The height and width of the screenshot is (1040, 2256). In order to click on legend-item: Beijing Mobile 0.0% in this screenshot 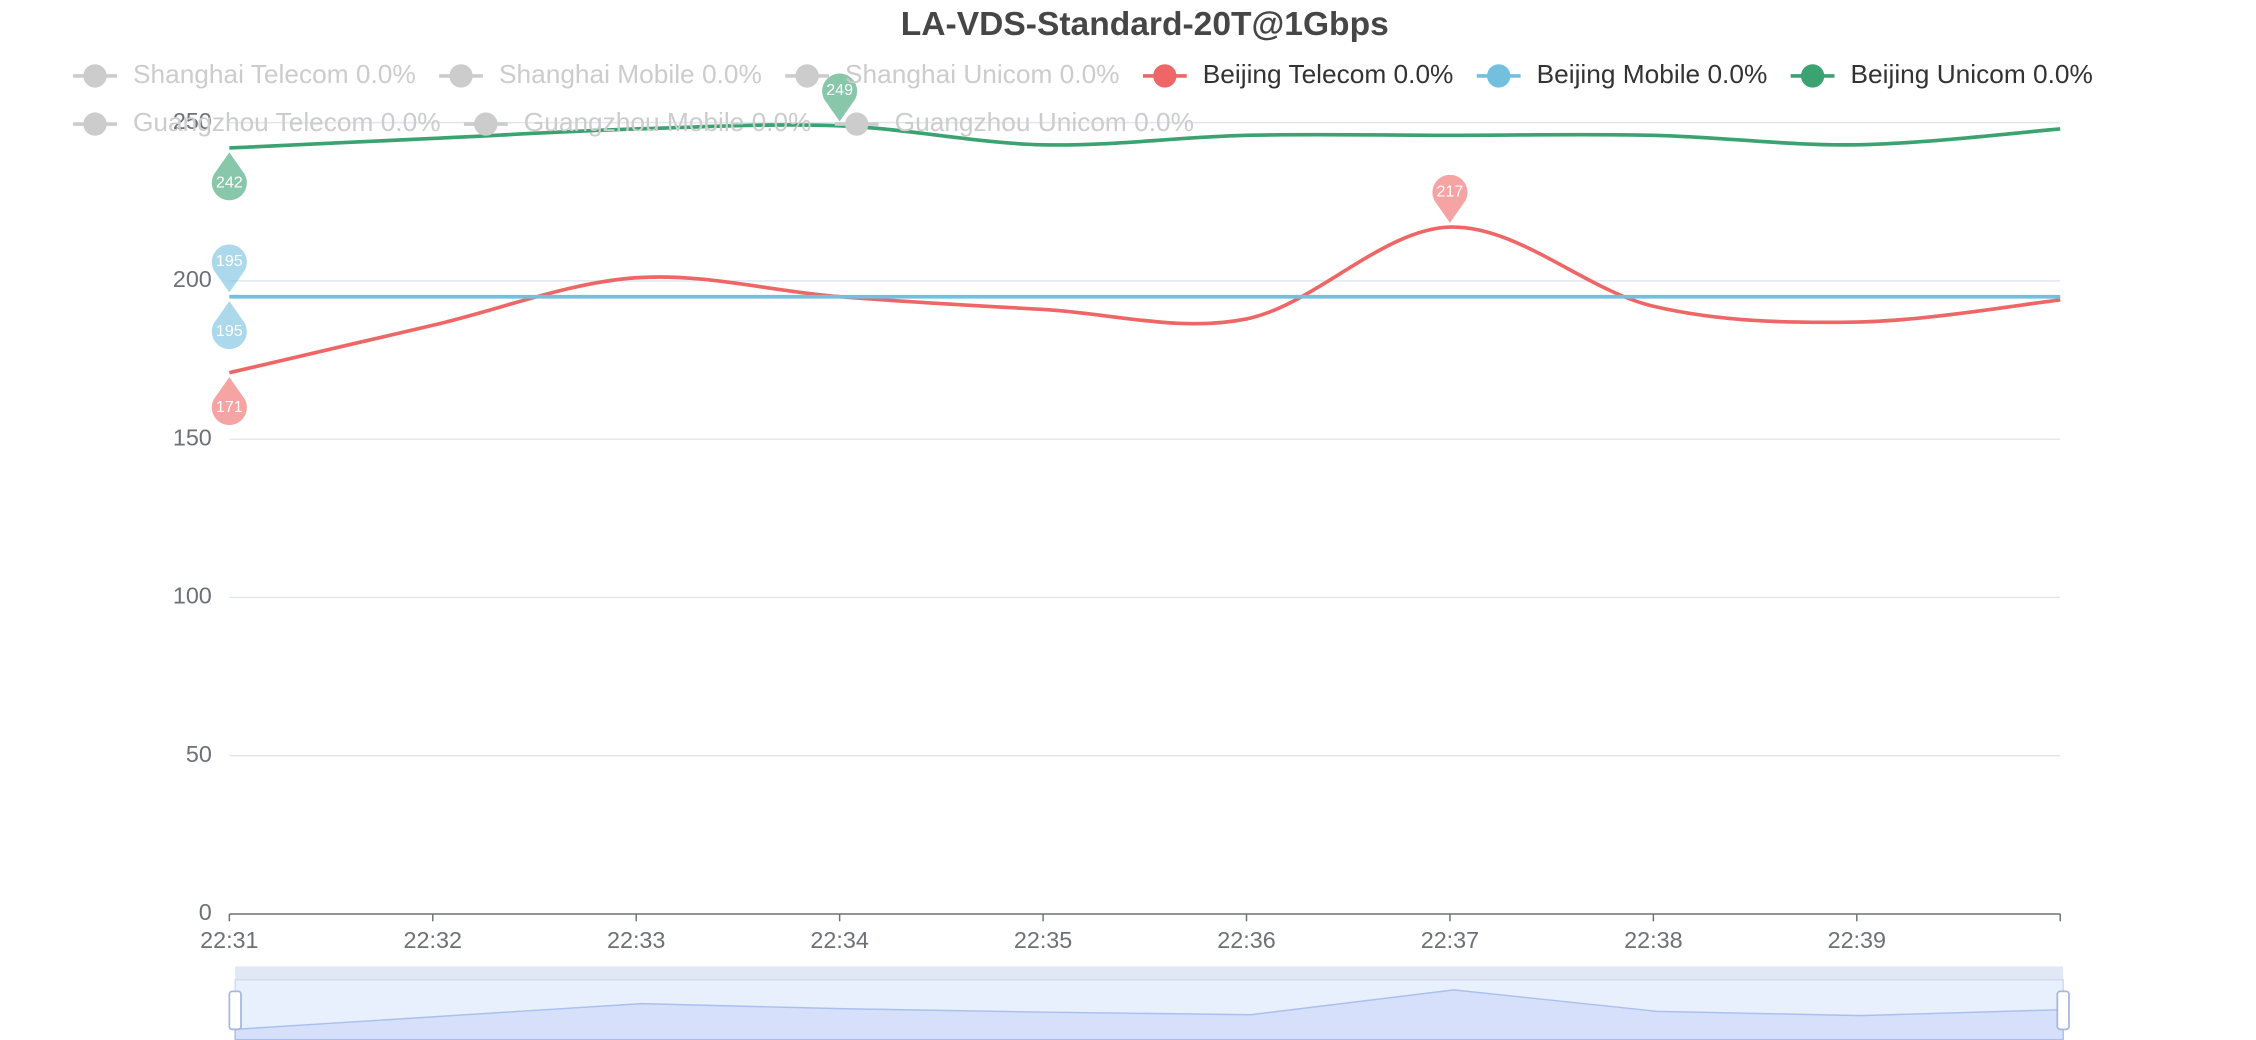, I will do `click(1622, 74)`.